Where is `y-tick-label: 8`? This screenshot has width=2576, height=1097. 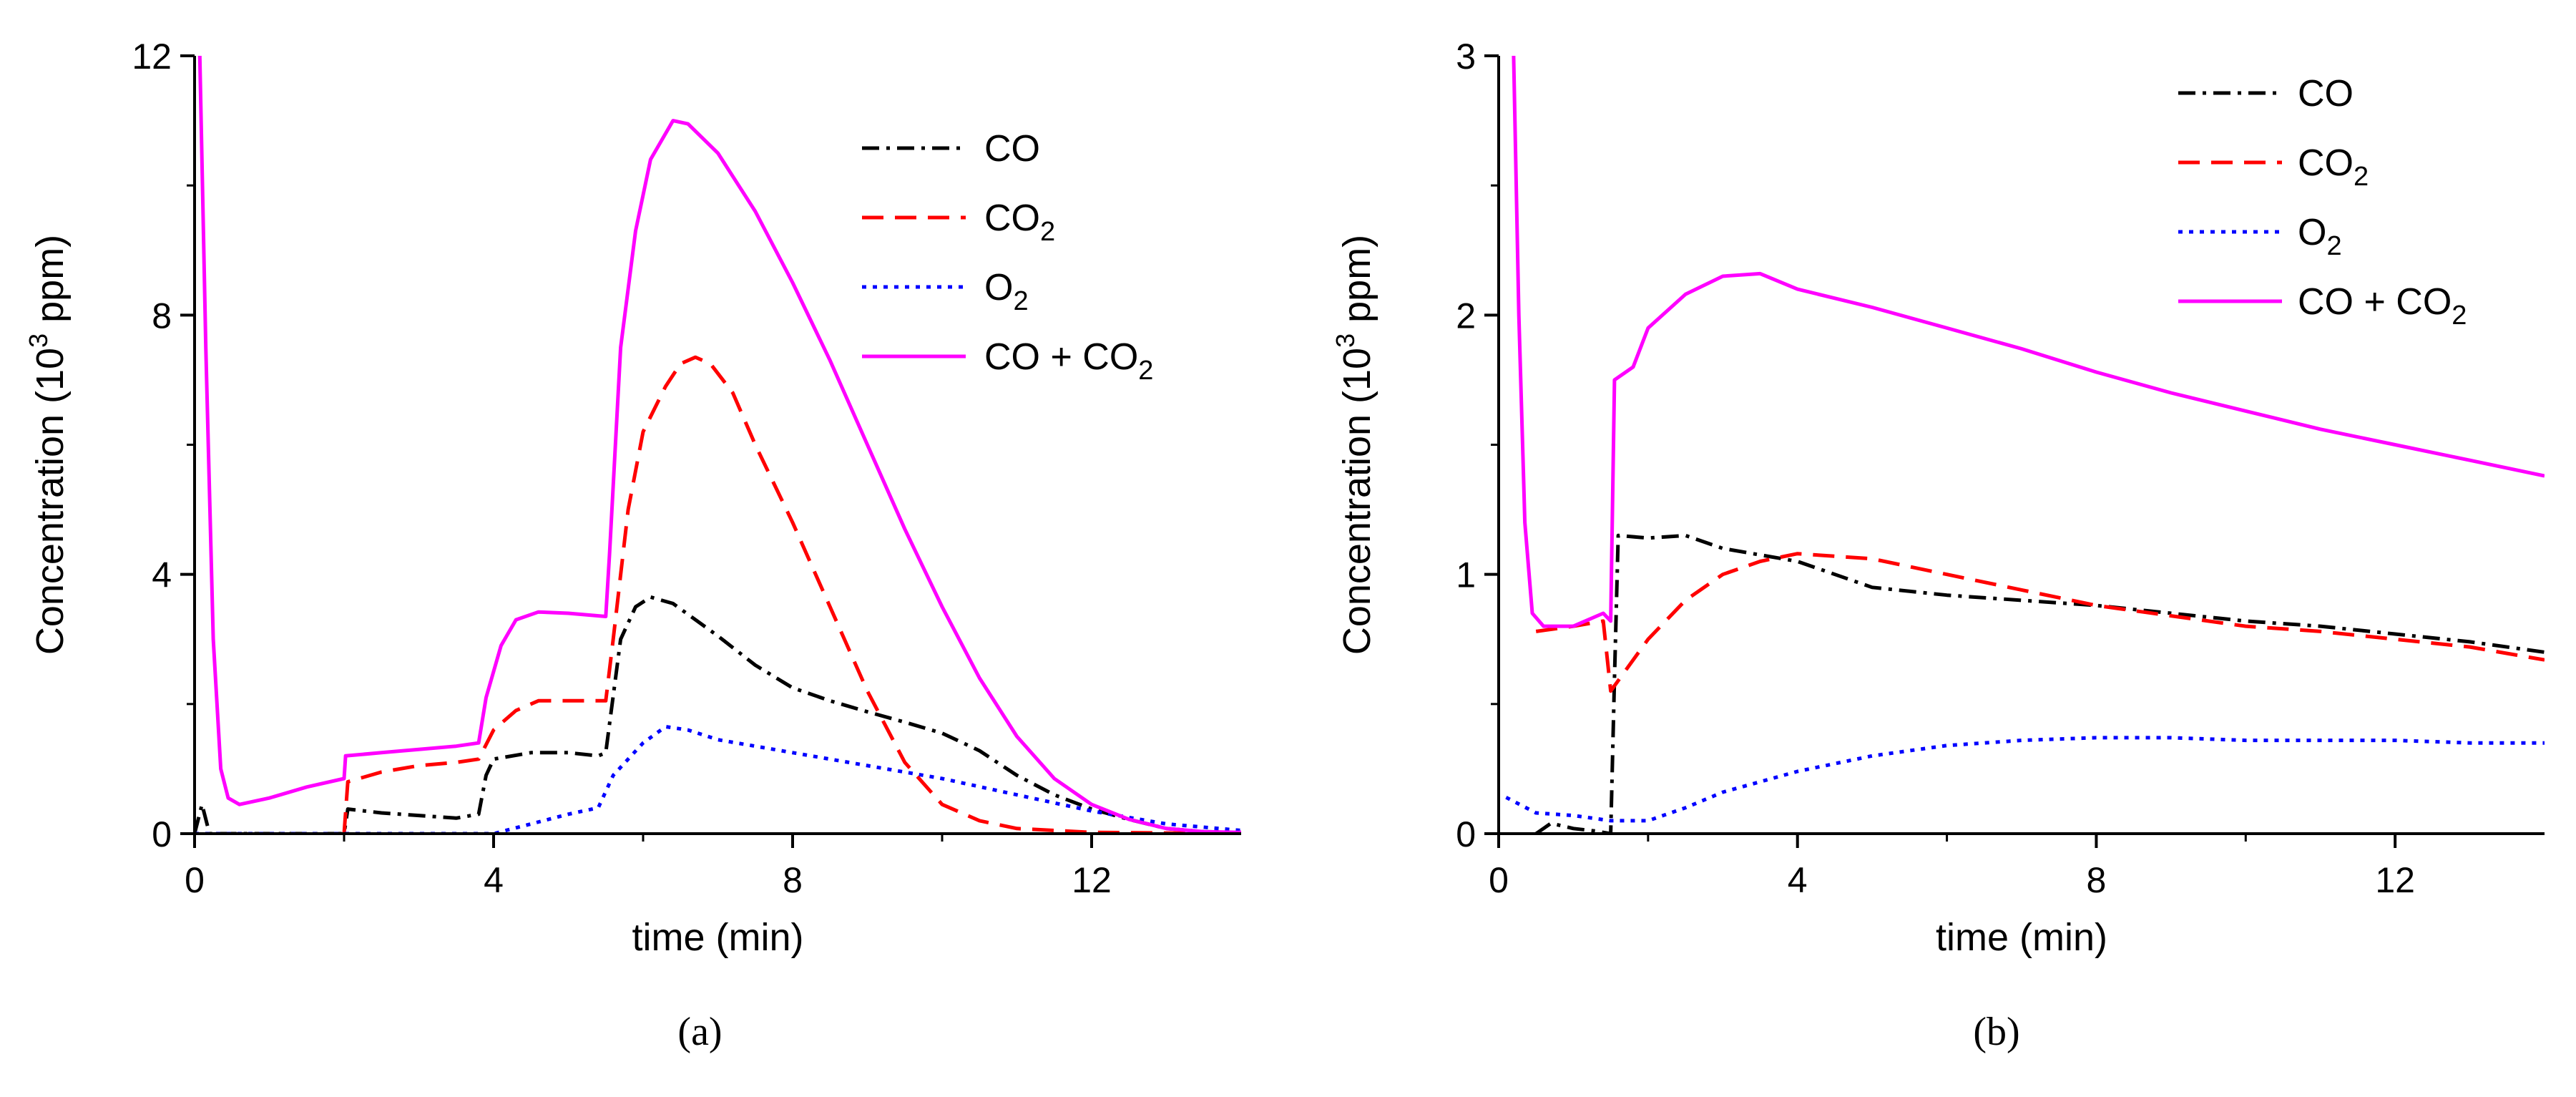
y-tick-label: 8 is located at coordinates (162, 316).